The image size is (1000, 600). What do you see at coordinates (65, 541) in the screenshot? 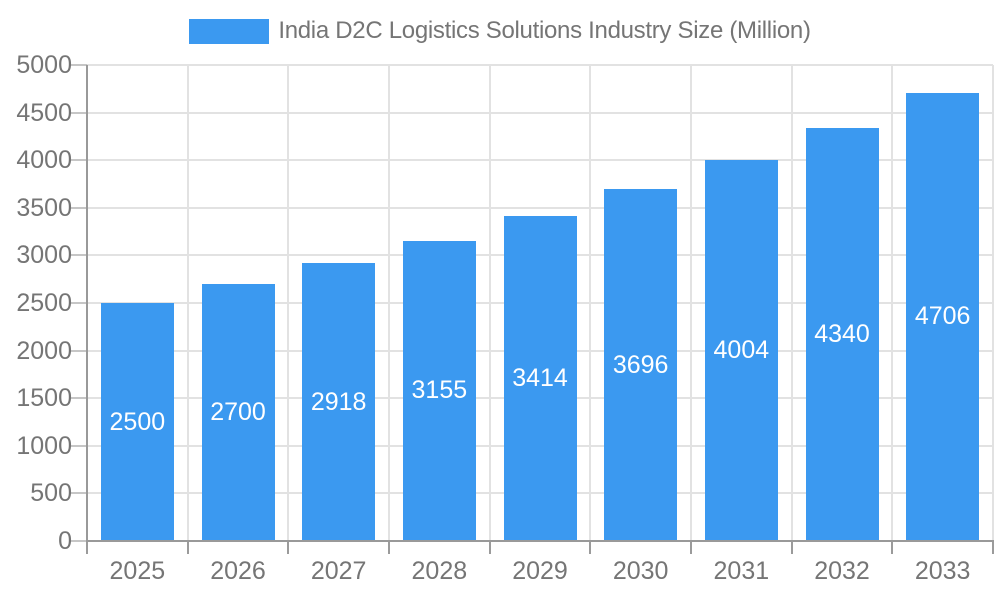
I see `y-axis-label: 0` at bounding box center [65, 541].